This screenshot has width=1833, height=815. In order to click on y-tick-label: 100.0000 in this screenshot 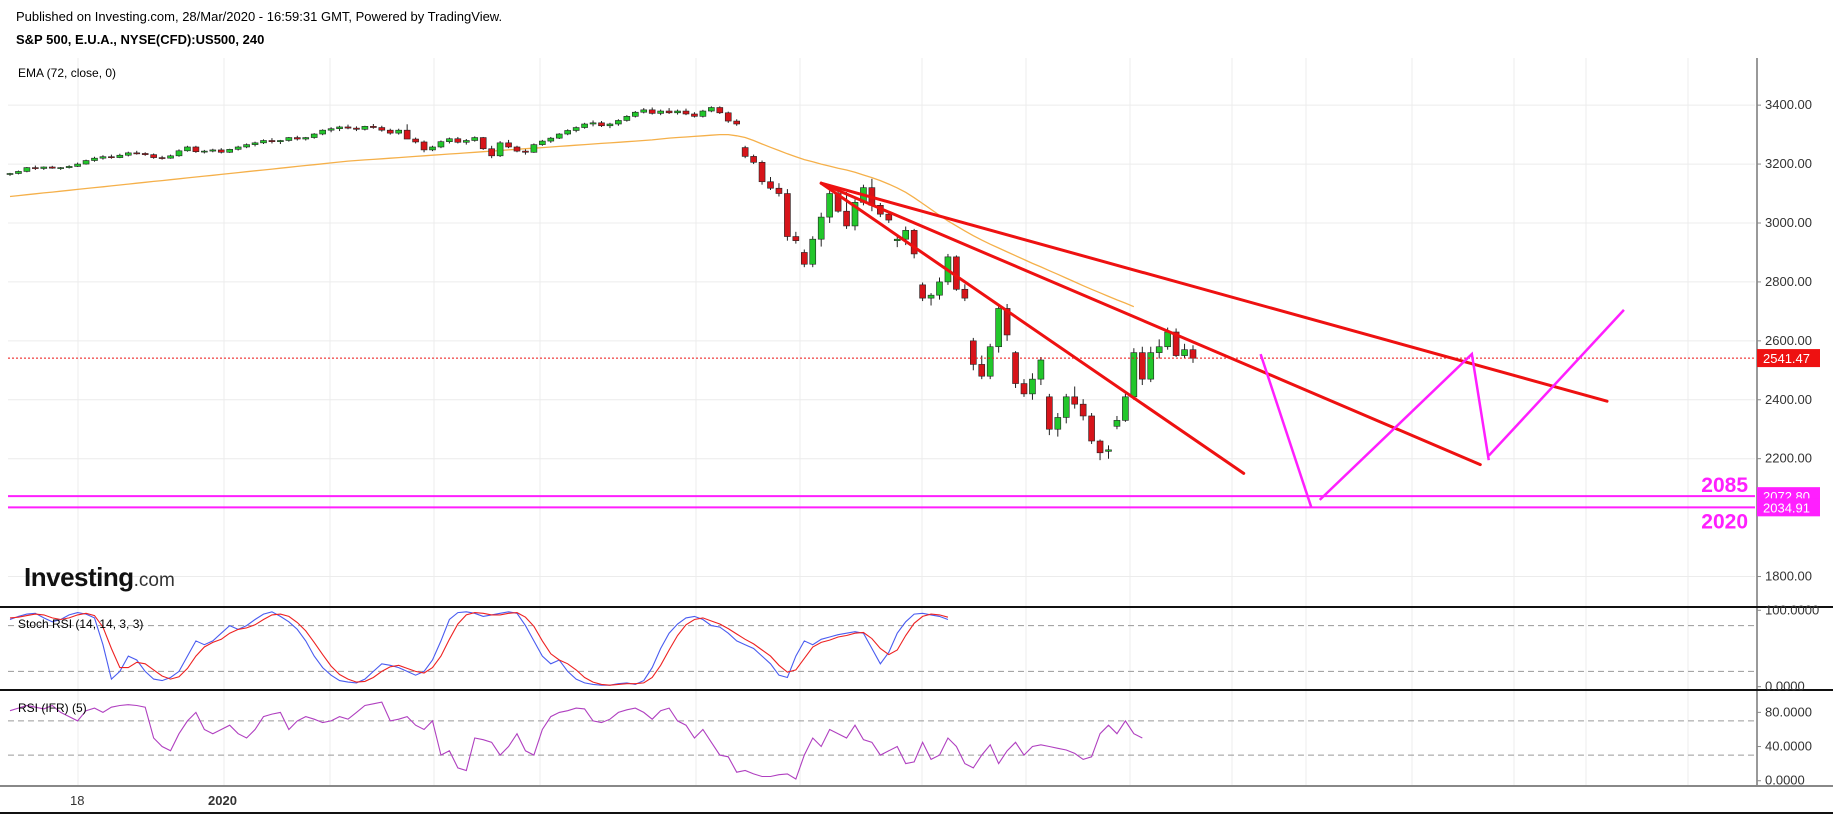, I will do `click(1792, 609)`.